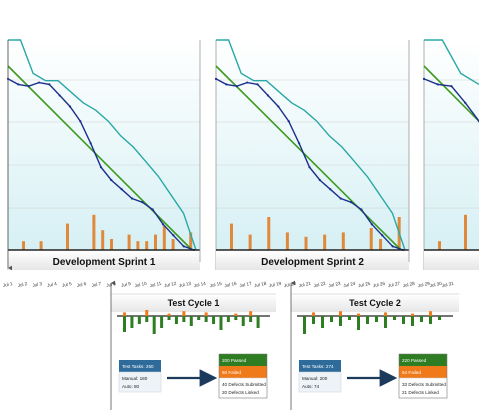 This screenshot has width=479, height=412. Describe the element at coordinates (240, 392) in the screenshot. I see `defects-box-line: 20 Defects Linked` at that location.